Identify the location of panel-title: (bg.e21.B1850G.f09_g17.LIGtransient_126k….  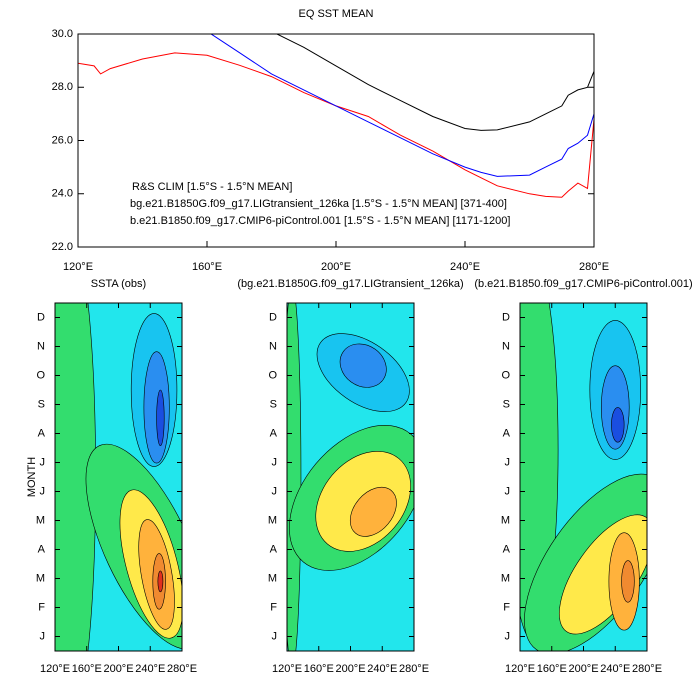
(350, 284).